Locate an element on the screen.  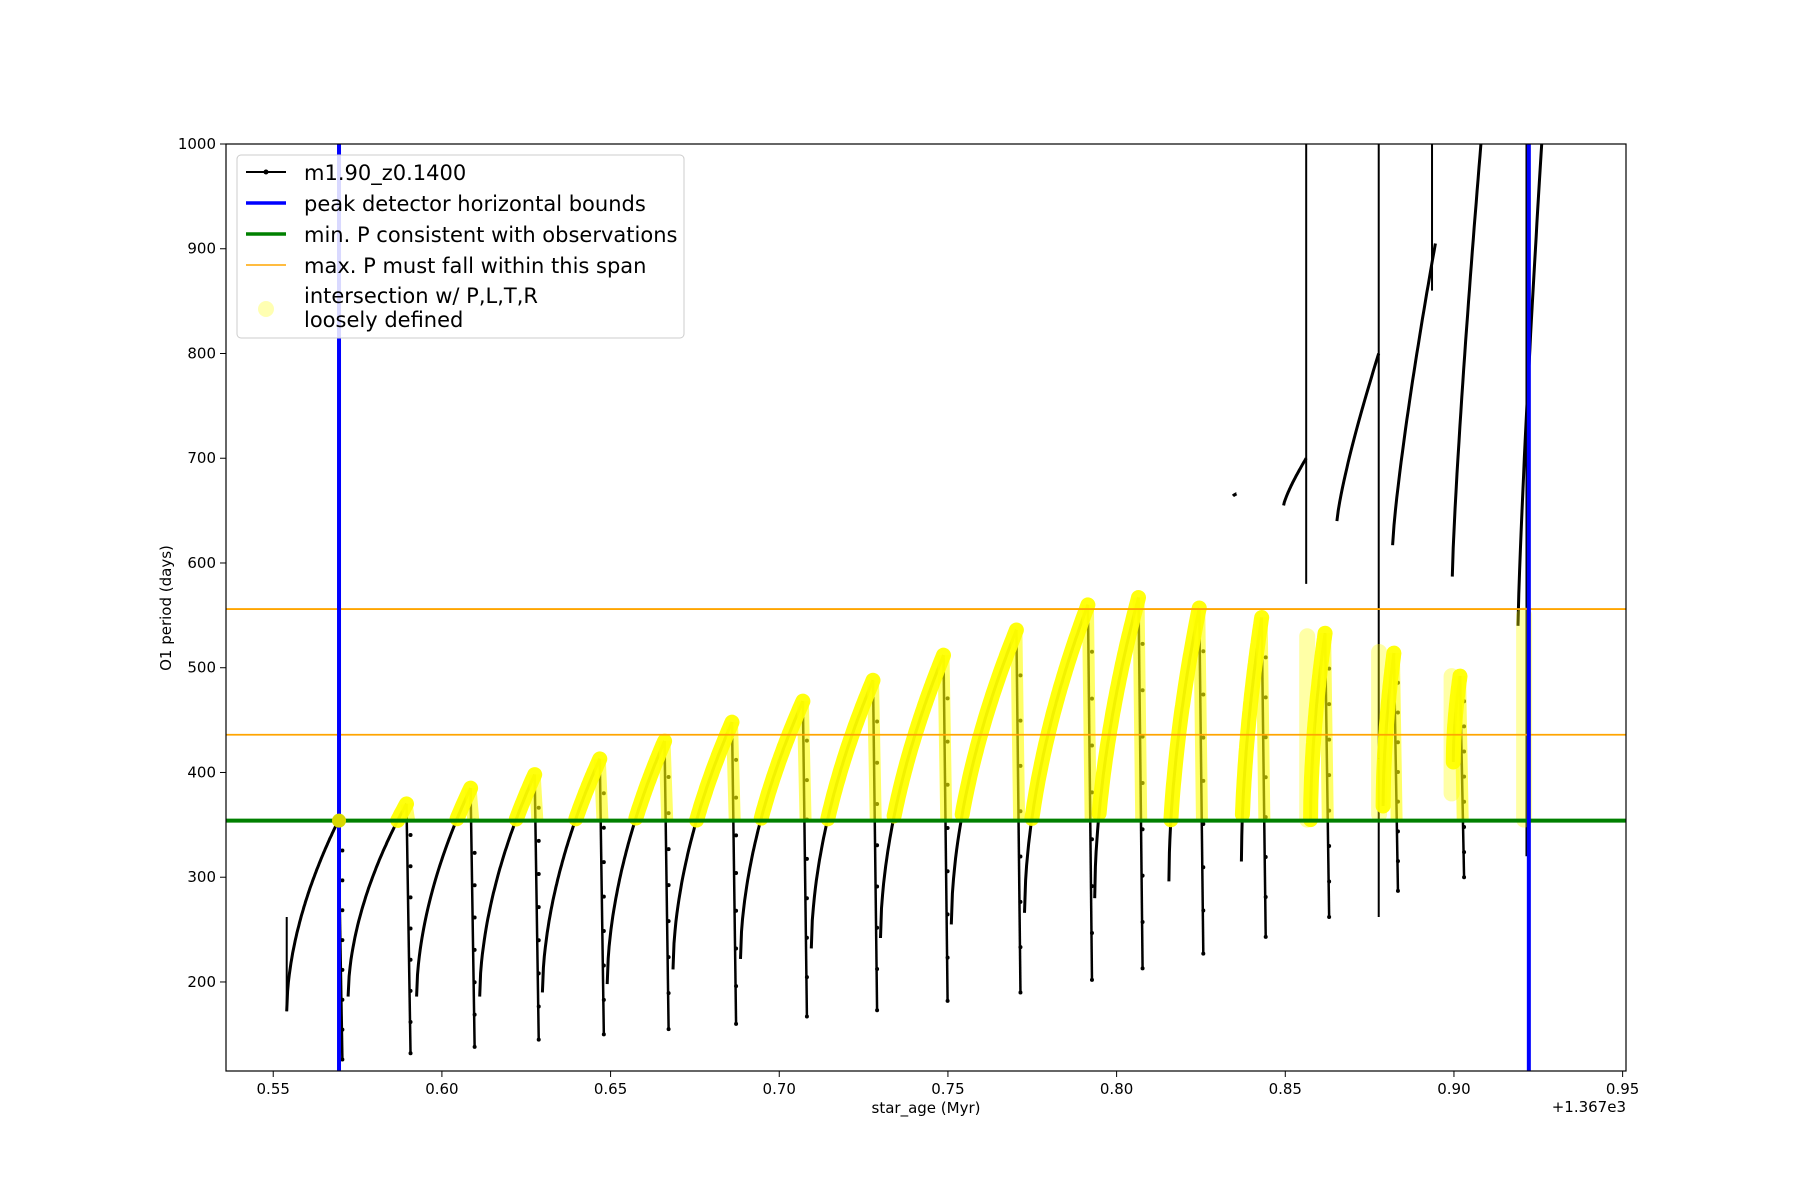
legend-entry-intersection: intersection w/ P,L,T,R loosely defined is located at coordinates (398, 308).